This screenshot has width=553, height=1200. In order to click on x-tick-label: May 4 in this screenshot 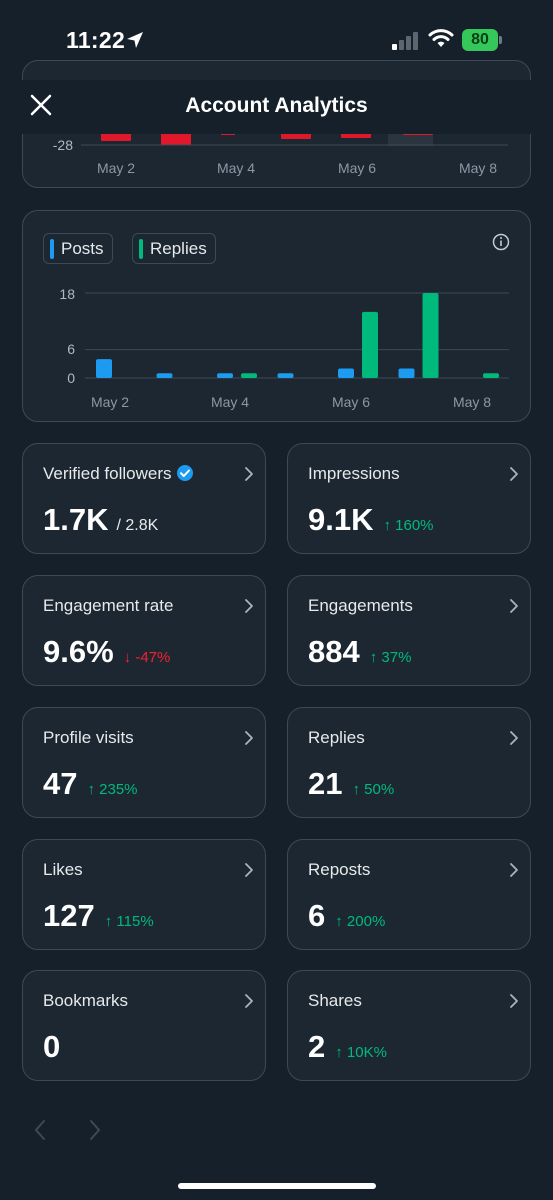, I will do `click(236, 168)`.